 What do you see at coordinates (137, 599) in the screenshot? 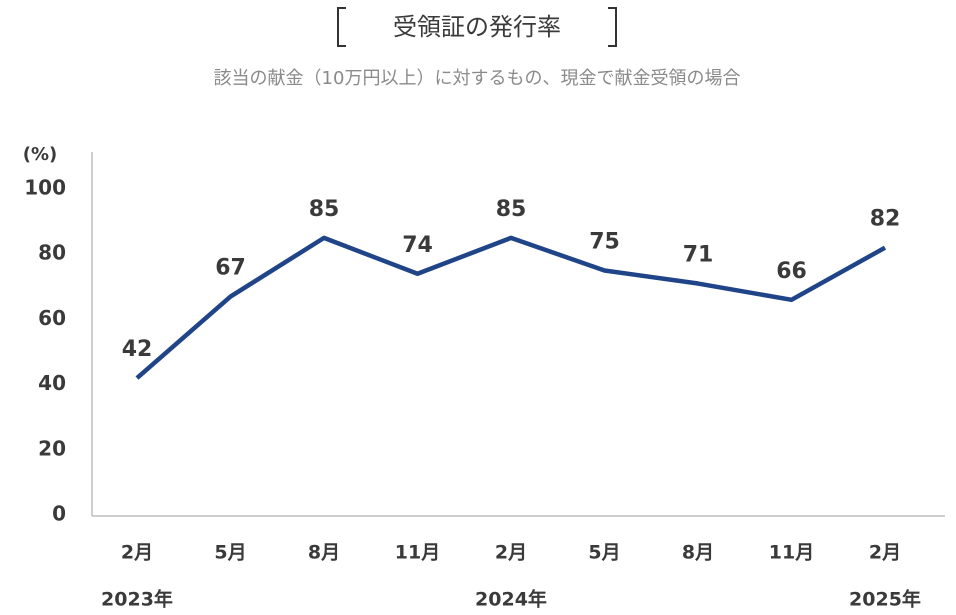
I see `year-label: 2023年` at bounding box center [137, 599].